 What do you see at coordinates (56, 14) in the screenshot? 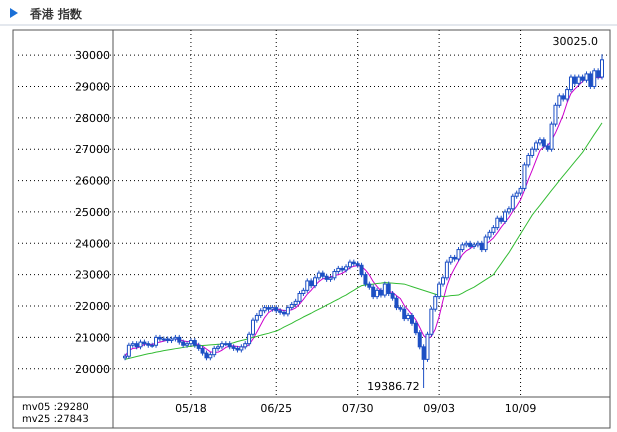
I see `chart-title: 香港 指数` at bounding box center [56, 14].